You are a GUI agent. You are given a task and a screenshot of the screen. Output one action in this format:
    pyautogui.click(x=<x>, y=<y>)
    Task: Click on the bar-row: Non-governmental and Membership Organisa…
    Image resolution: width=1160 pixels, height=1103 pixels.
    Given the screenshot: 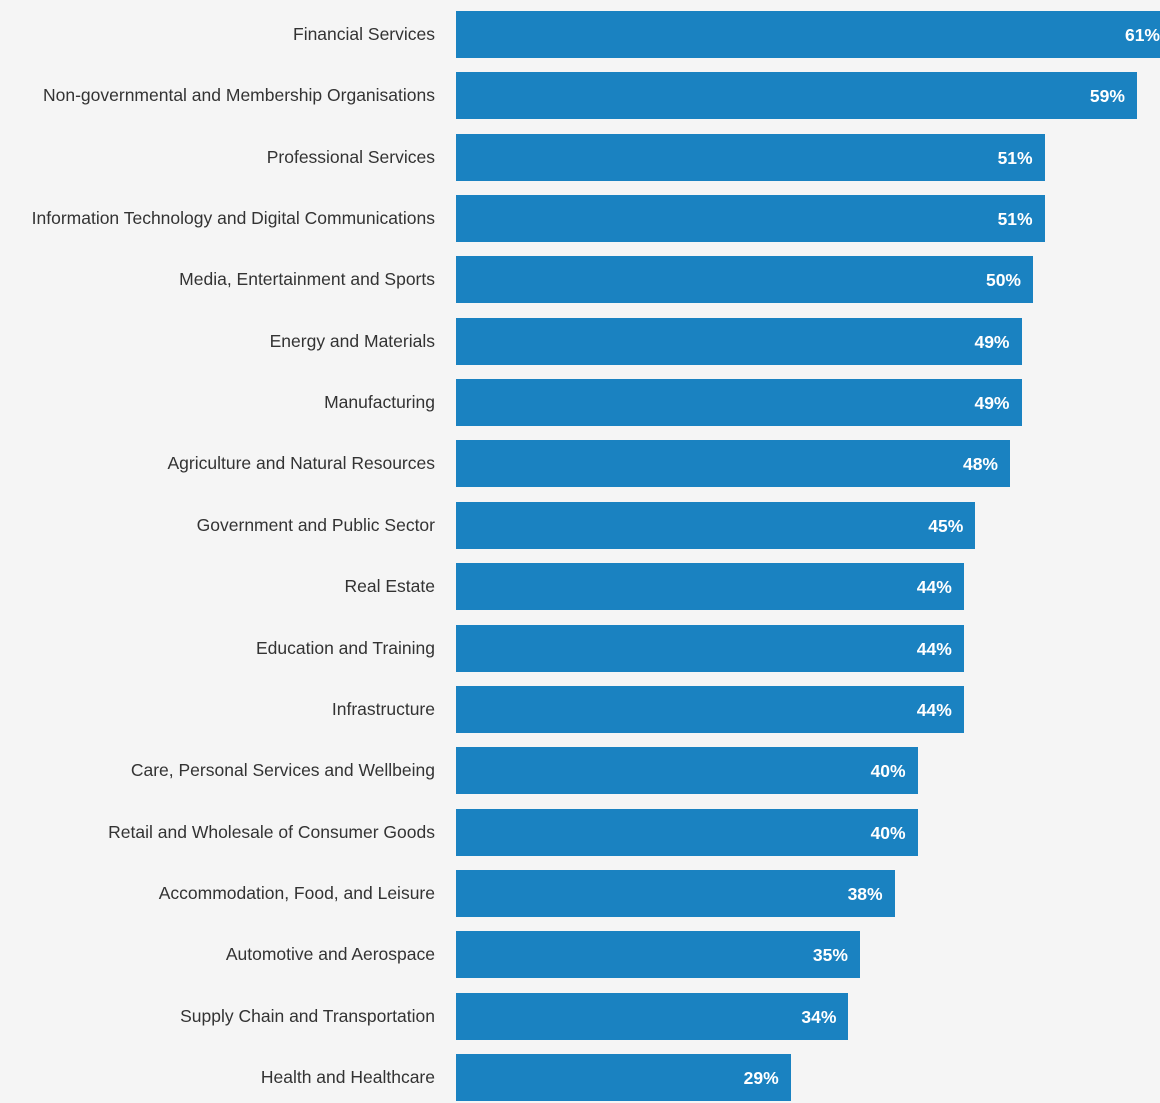 What is the action you would take?
    pyautogui.click(x=580, y=96)
    